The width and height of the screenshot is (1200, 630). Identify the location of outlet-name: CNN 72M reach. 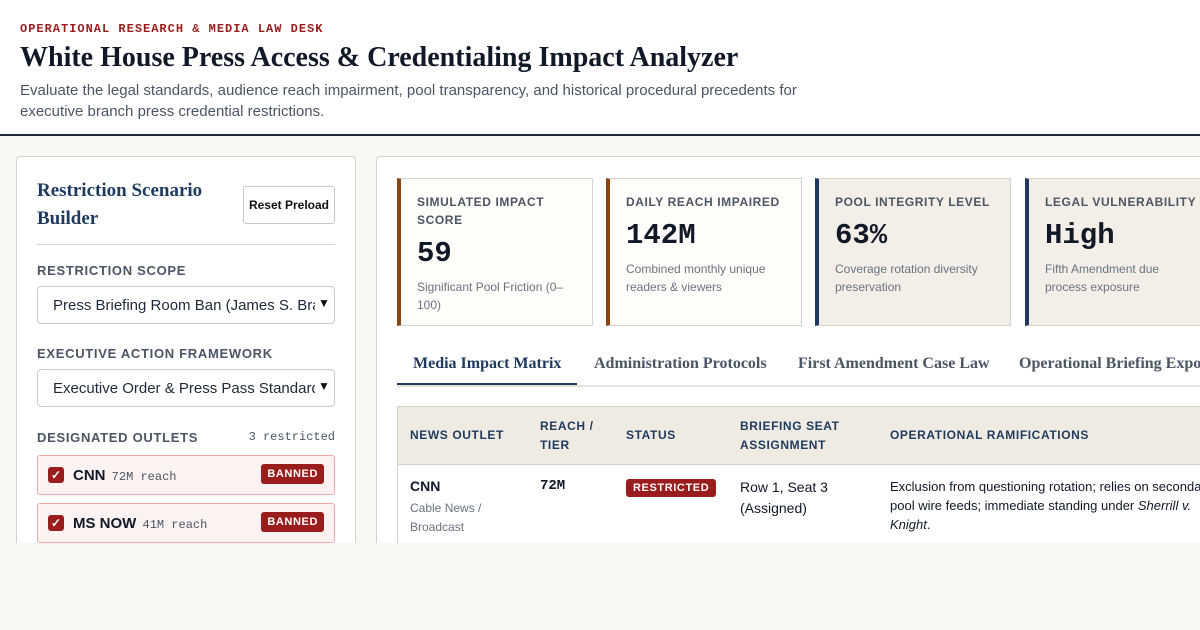
(124, 475).